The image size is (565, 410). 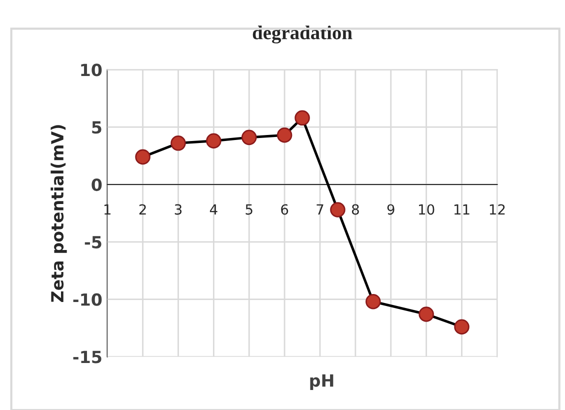 What do you see at coordinates (93, 242) in the screenshot?
I see `y-tick-label: -5` at bounding box center [93, 242].